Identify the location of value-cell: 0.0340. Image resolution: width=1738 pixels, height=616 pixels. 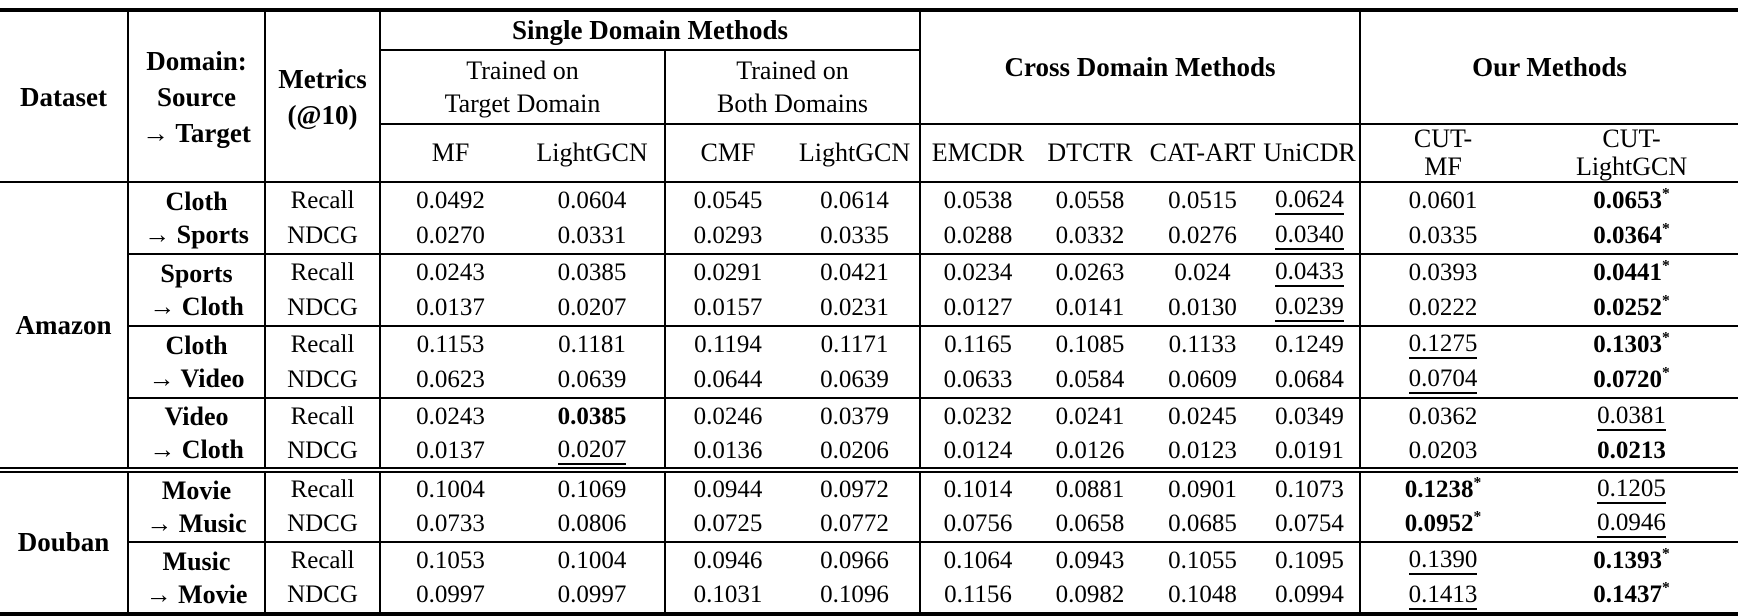
(1310, 236).